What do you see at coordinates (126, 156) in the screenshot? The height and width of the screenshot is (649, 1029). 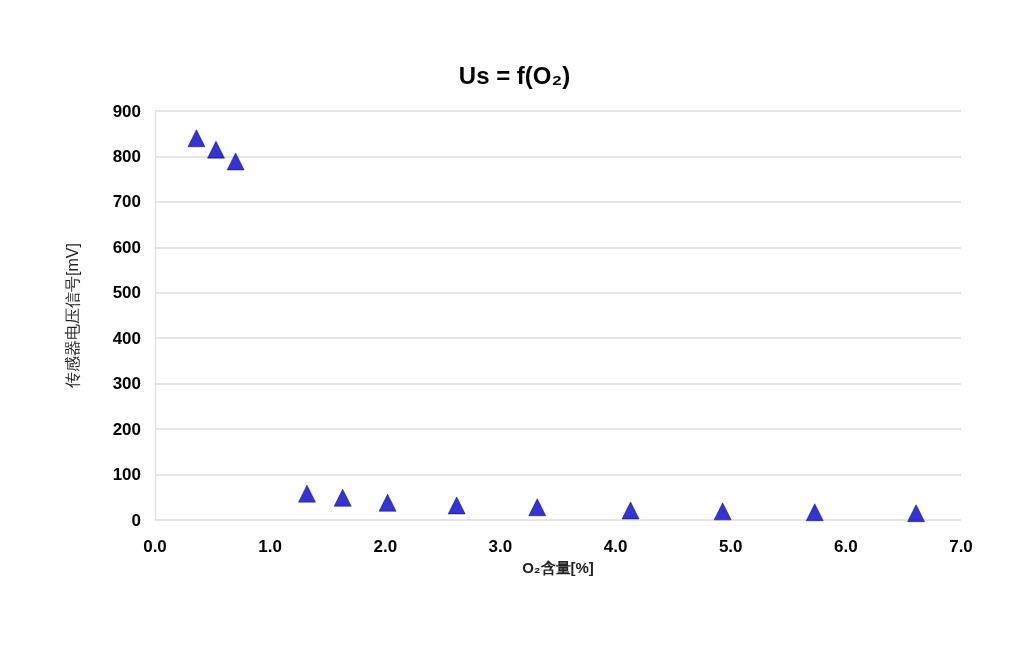 I see `y-tick-label: 800` at bounding box center [126, 156].